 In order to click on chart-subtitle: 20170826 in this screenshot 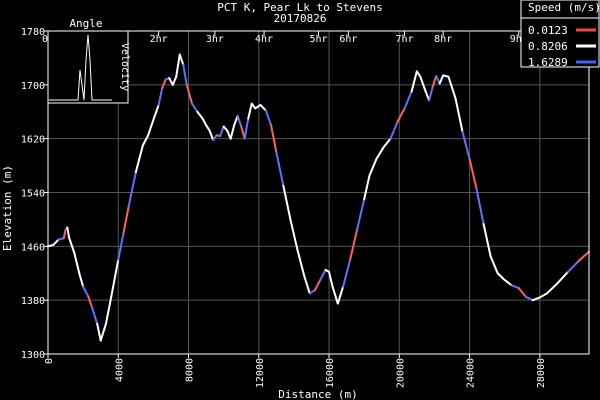, I will do `click(300, 18)`.